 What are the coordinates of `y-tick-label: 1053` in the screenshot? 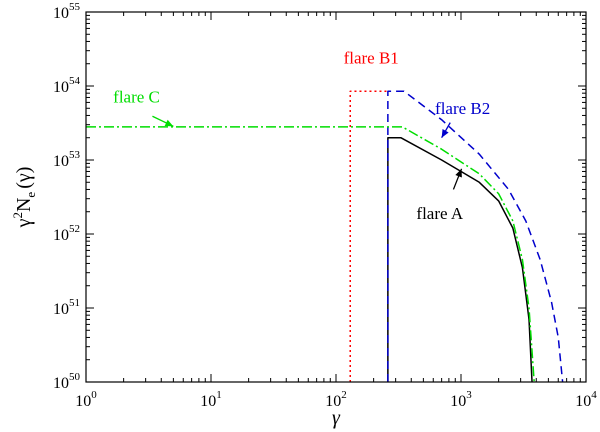 It's located at (67, 159).